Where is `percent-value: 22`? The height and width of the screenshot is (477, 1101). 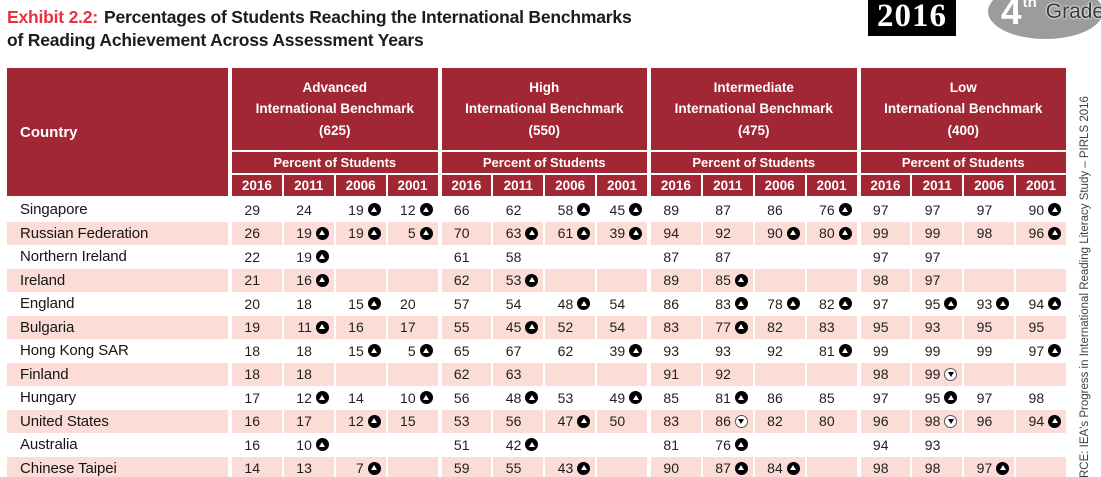
percent-value: 22 is located at coordinates (252, 256).